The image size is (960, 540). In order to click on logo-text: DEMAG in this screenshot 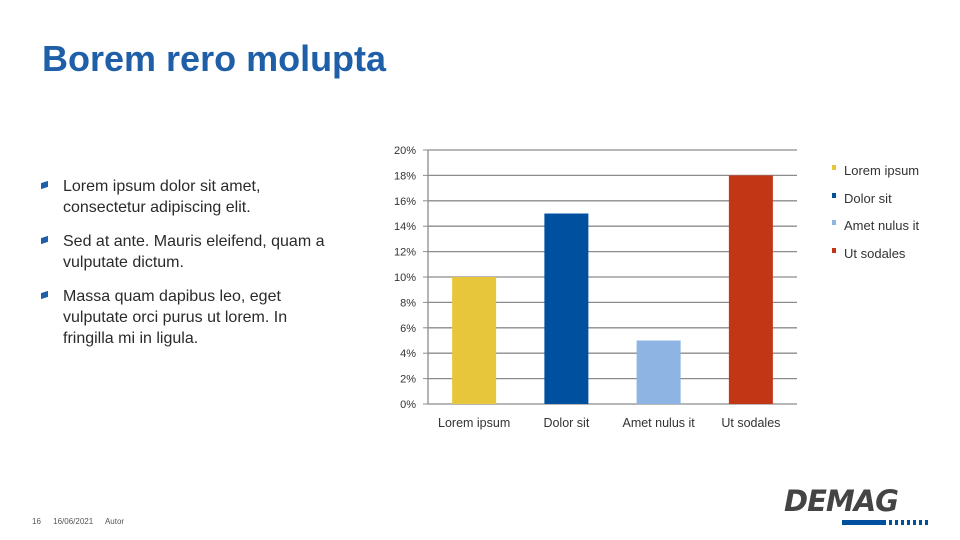, I will do `click(841, 501)`.